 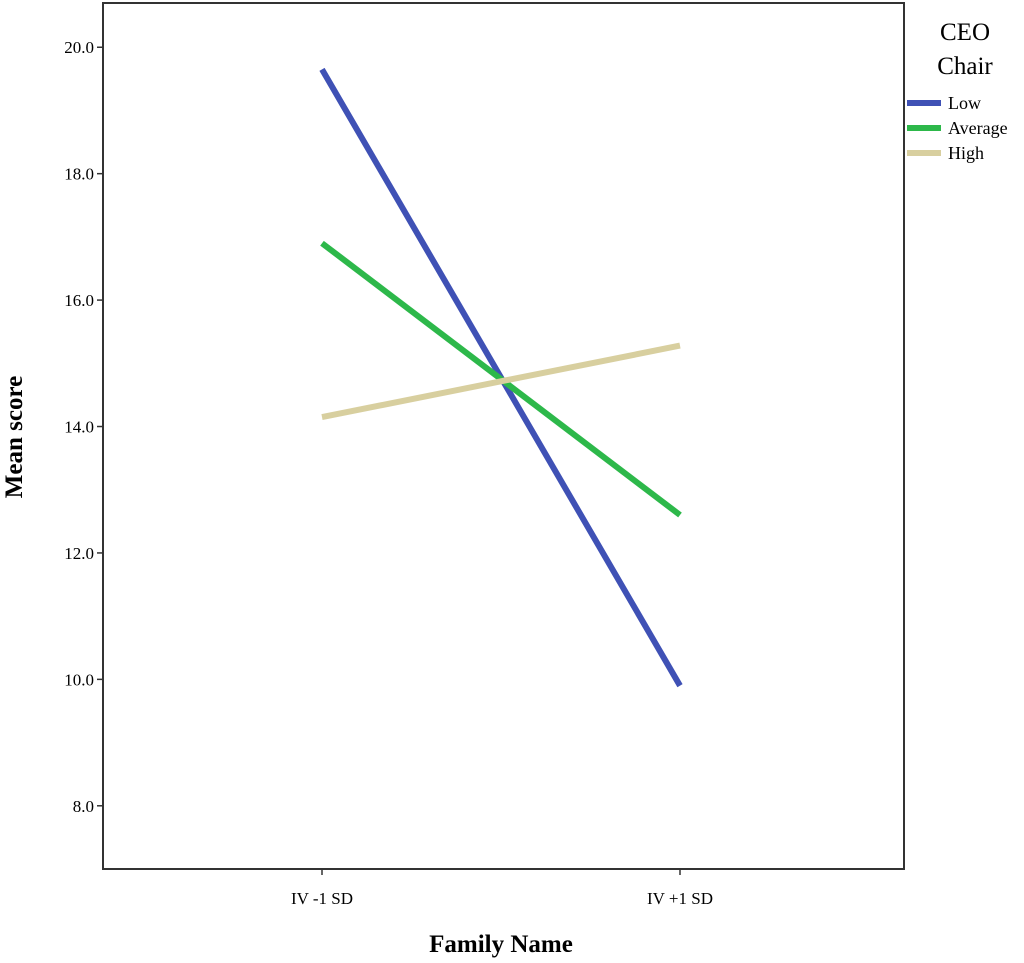 What do you see at coordinates (966, 153) in the screenshot?
I see `legend-label-high: High` at bounding box center [966, 153].